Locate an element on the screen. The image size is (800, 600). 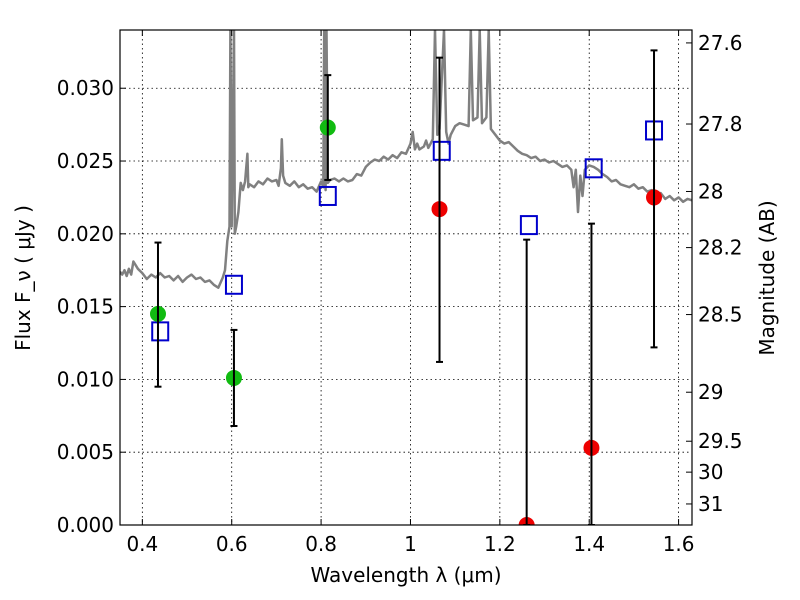
y-tick-label: 0.025 is located at coordinates (85, 161).